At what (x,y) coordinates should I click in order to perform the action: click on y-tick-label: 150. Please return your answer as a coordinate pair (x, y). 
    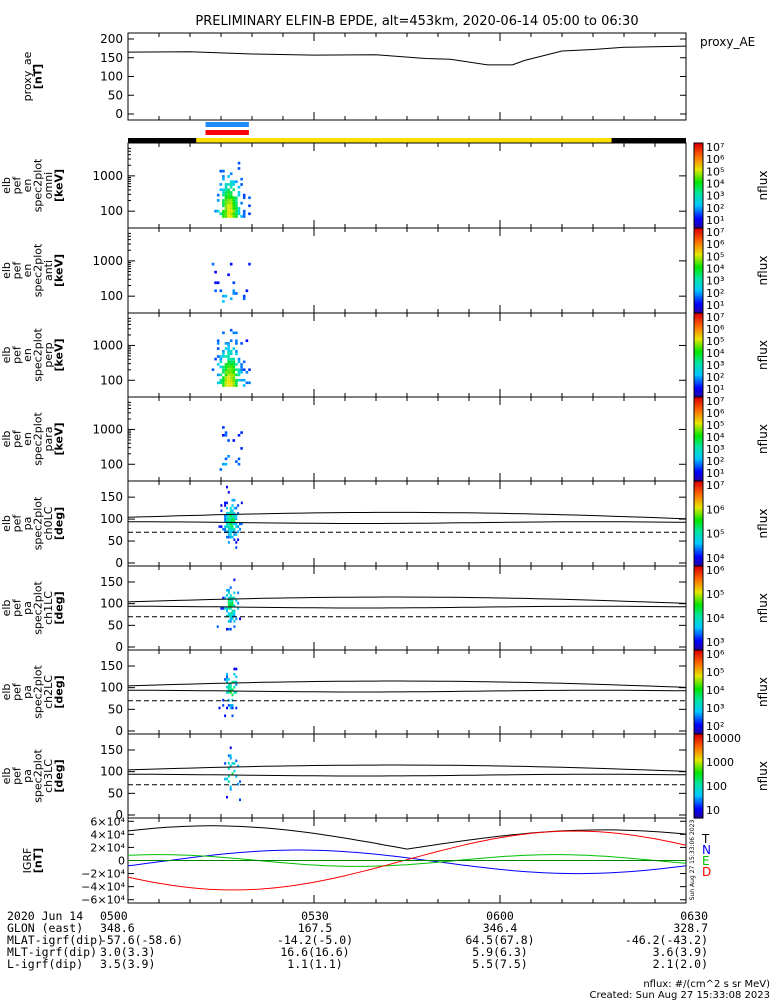
    Looking at the image, I should click on (111, 750).